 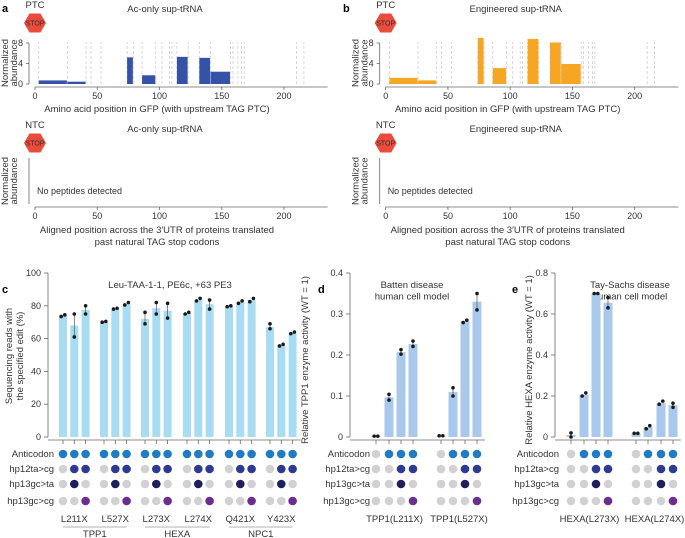 What do you see at coordinates (199, 519) in the screenshot?
I see `variant-label: L274X` at bounding box center [199, 519].